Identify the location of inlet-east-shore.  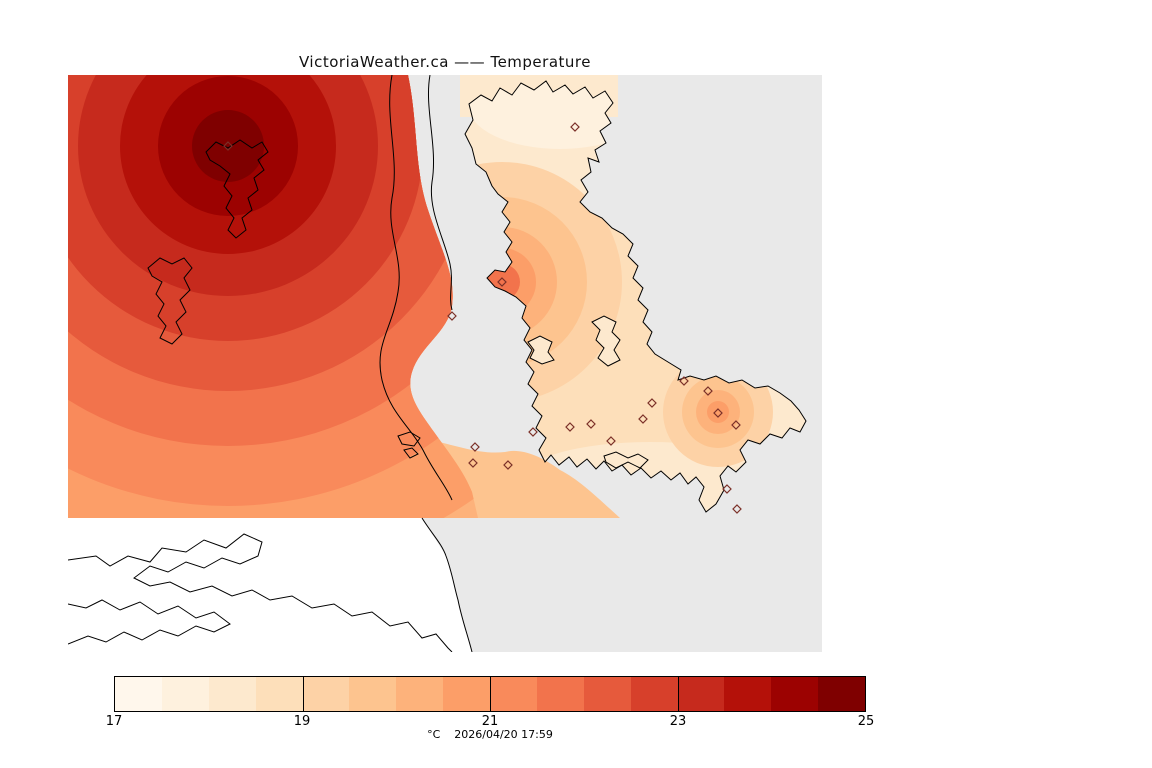
(440, 193).